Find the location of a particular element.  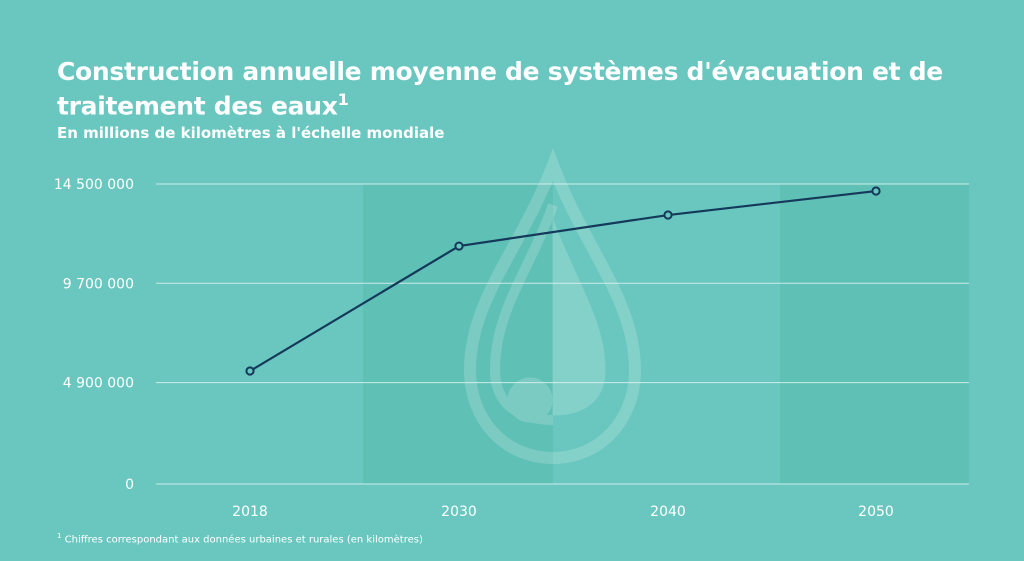

x-tick-label: 2050 is located at coordinates (876, 512).